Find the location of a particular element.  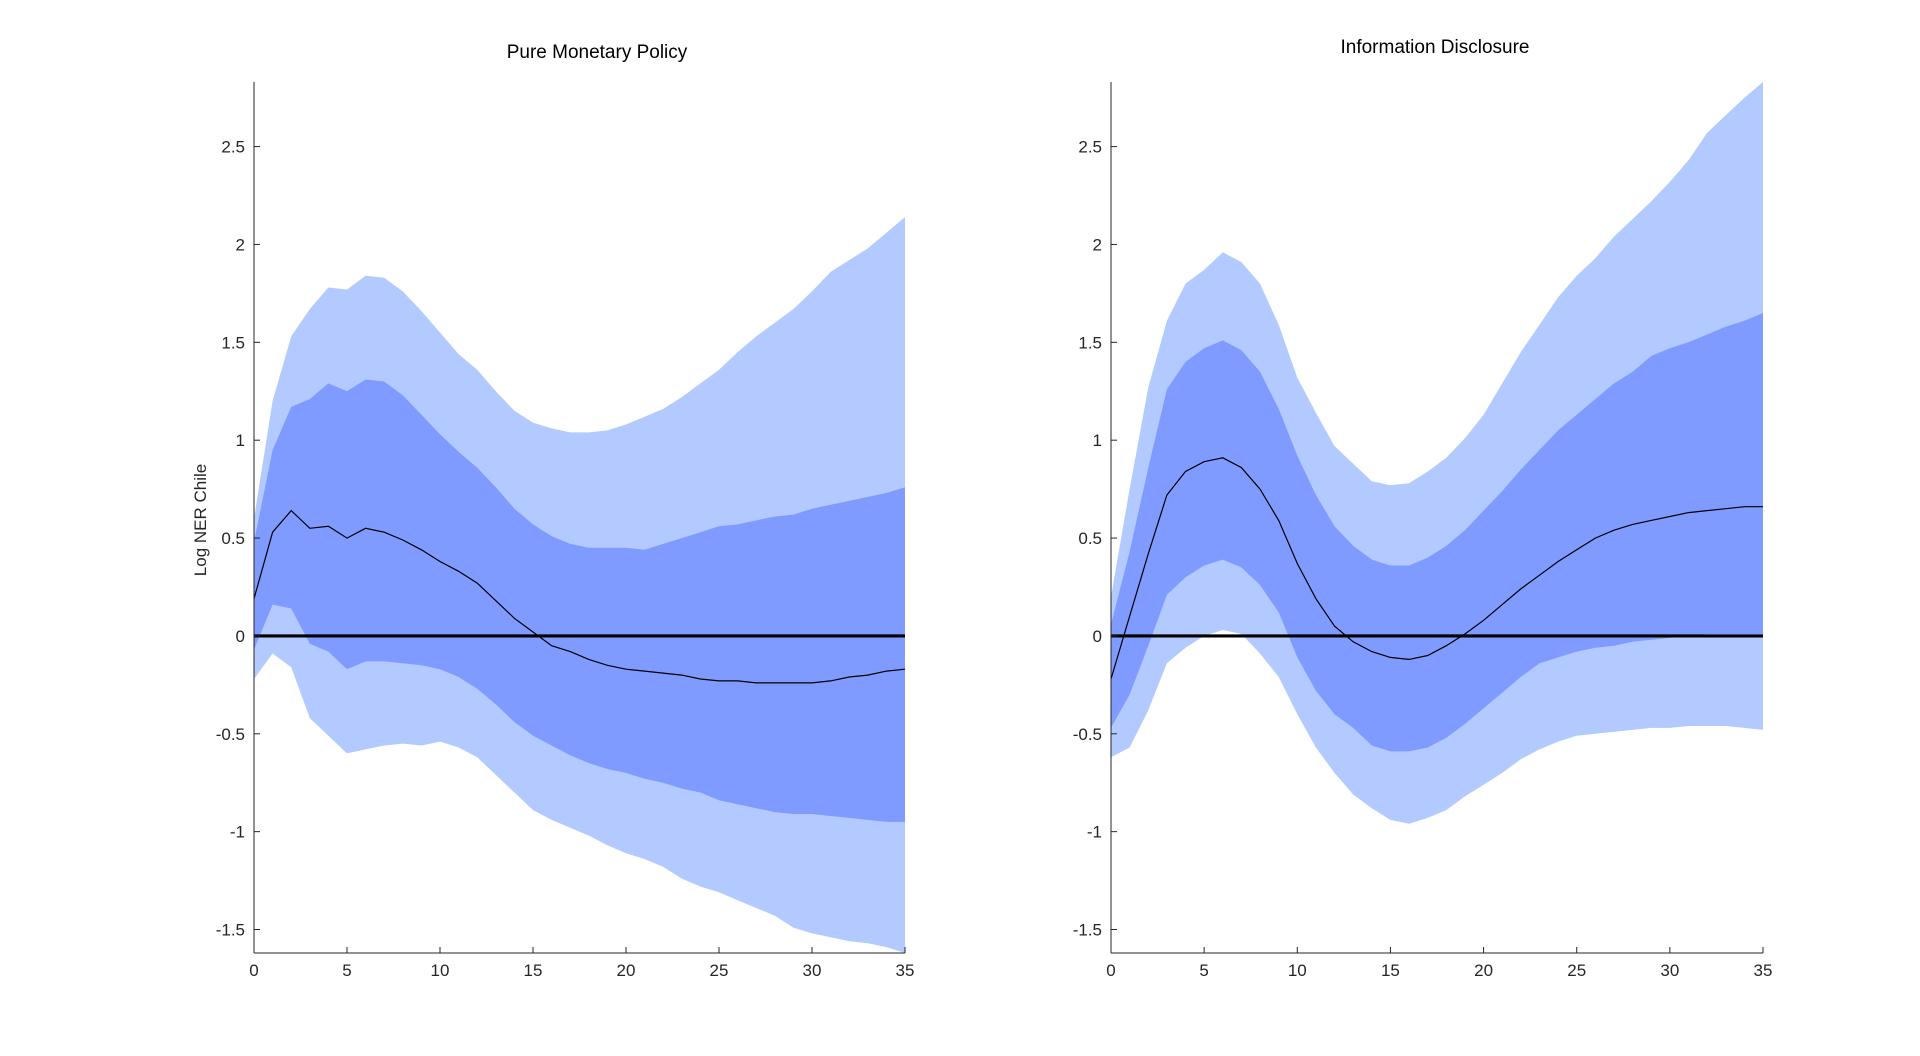

y-axis-label: Log NER Chile is located at coordinates (200, 520).